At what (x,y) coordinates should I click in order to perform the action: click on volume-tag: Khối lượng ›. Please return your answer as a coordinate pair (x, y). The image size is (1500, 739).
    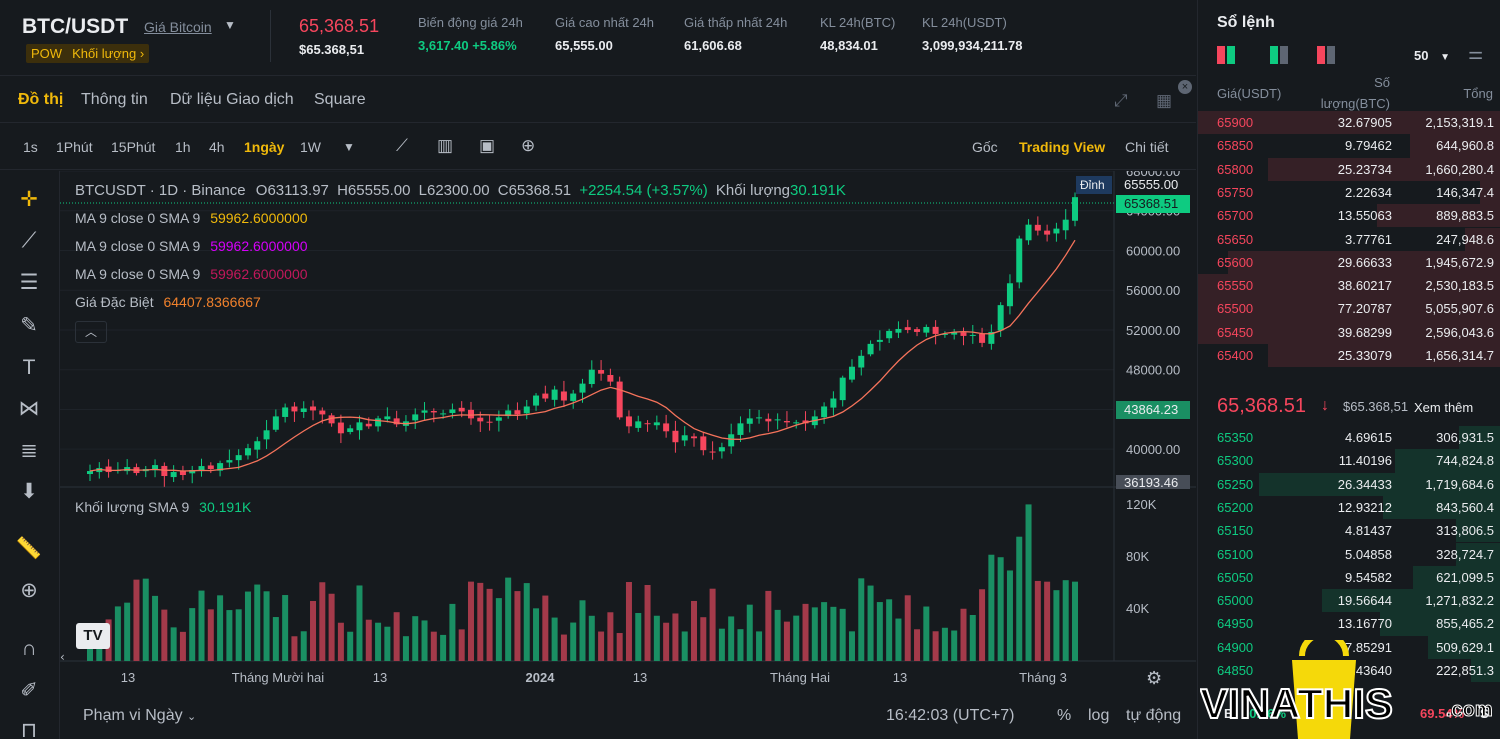
    Looking at the image, I should click on (108, 53).